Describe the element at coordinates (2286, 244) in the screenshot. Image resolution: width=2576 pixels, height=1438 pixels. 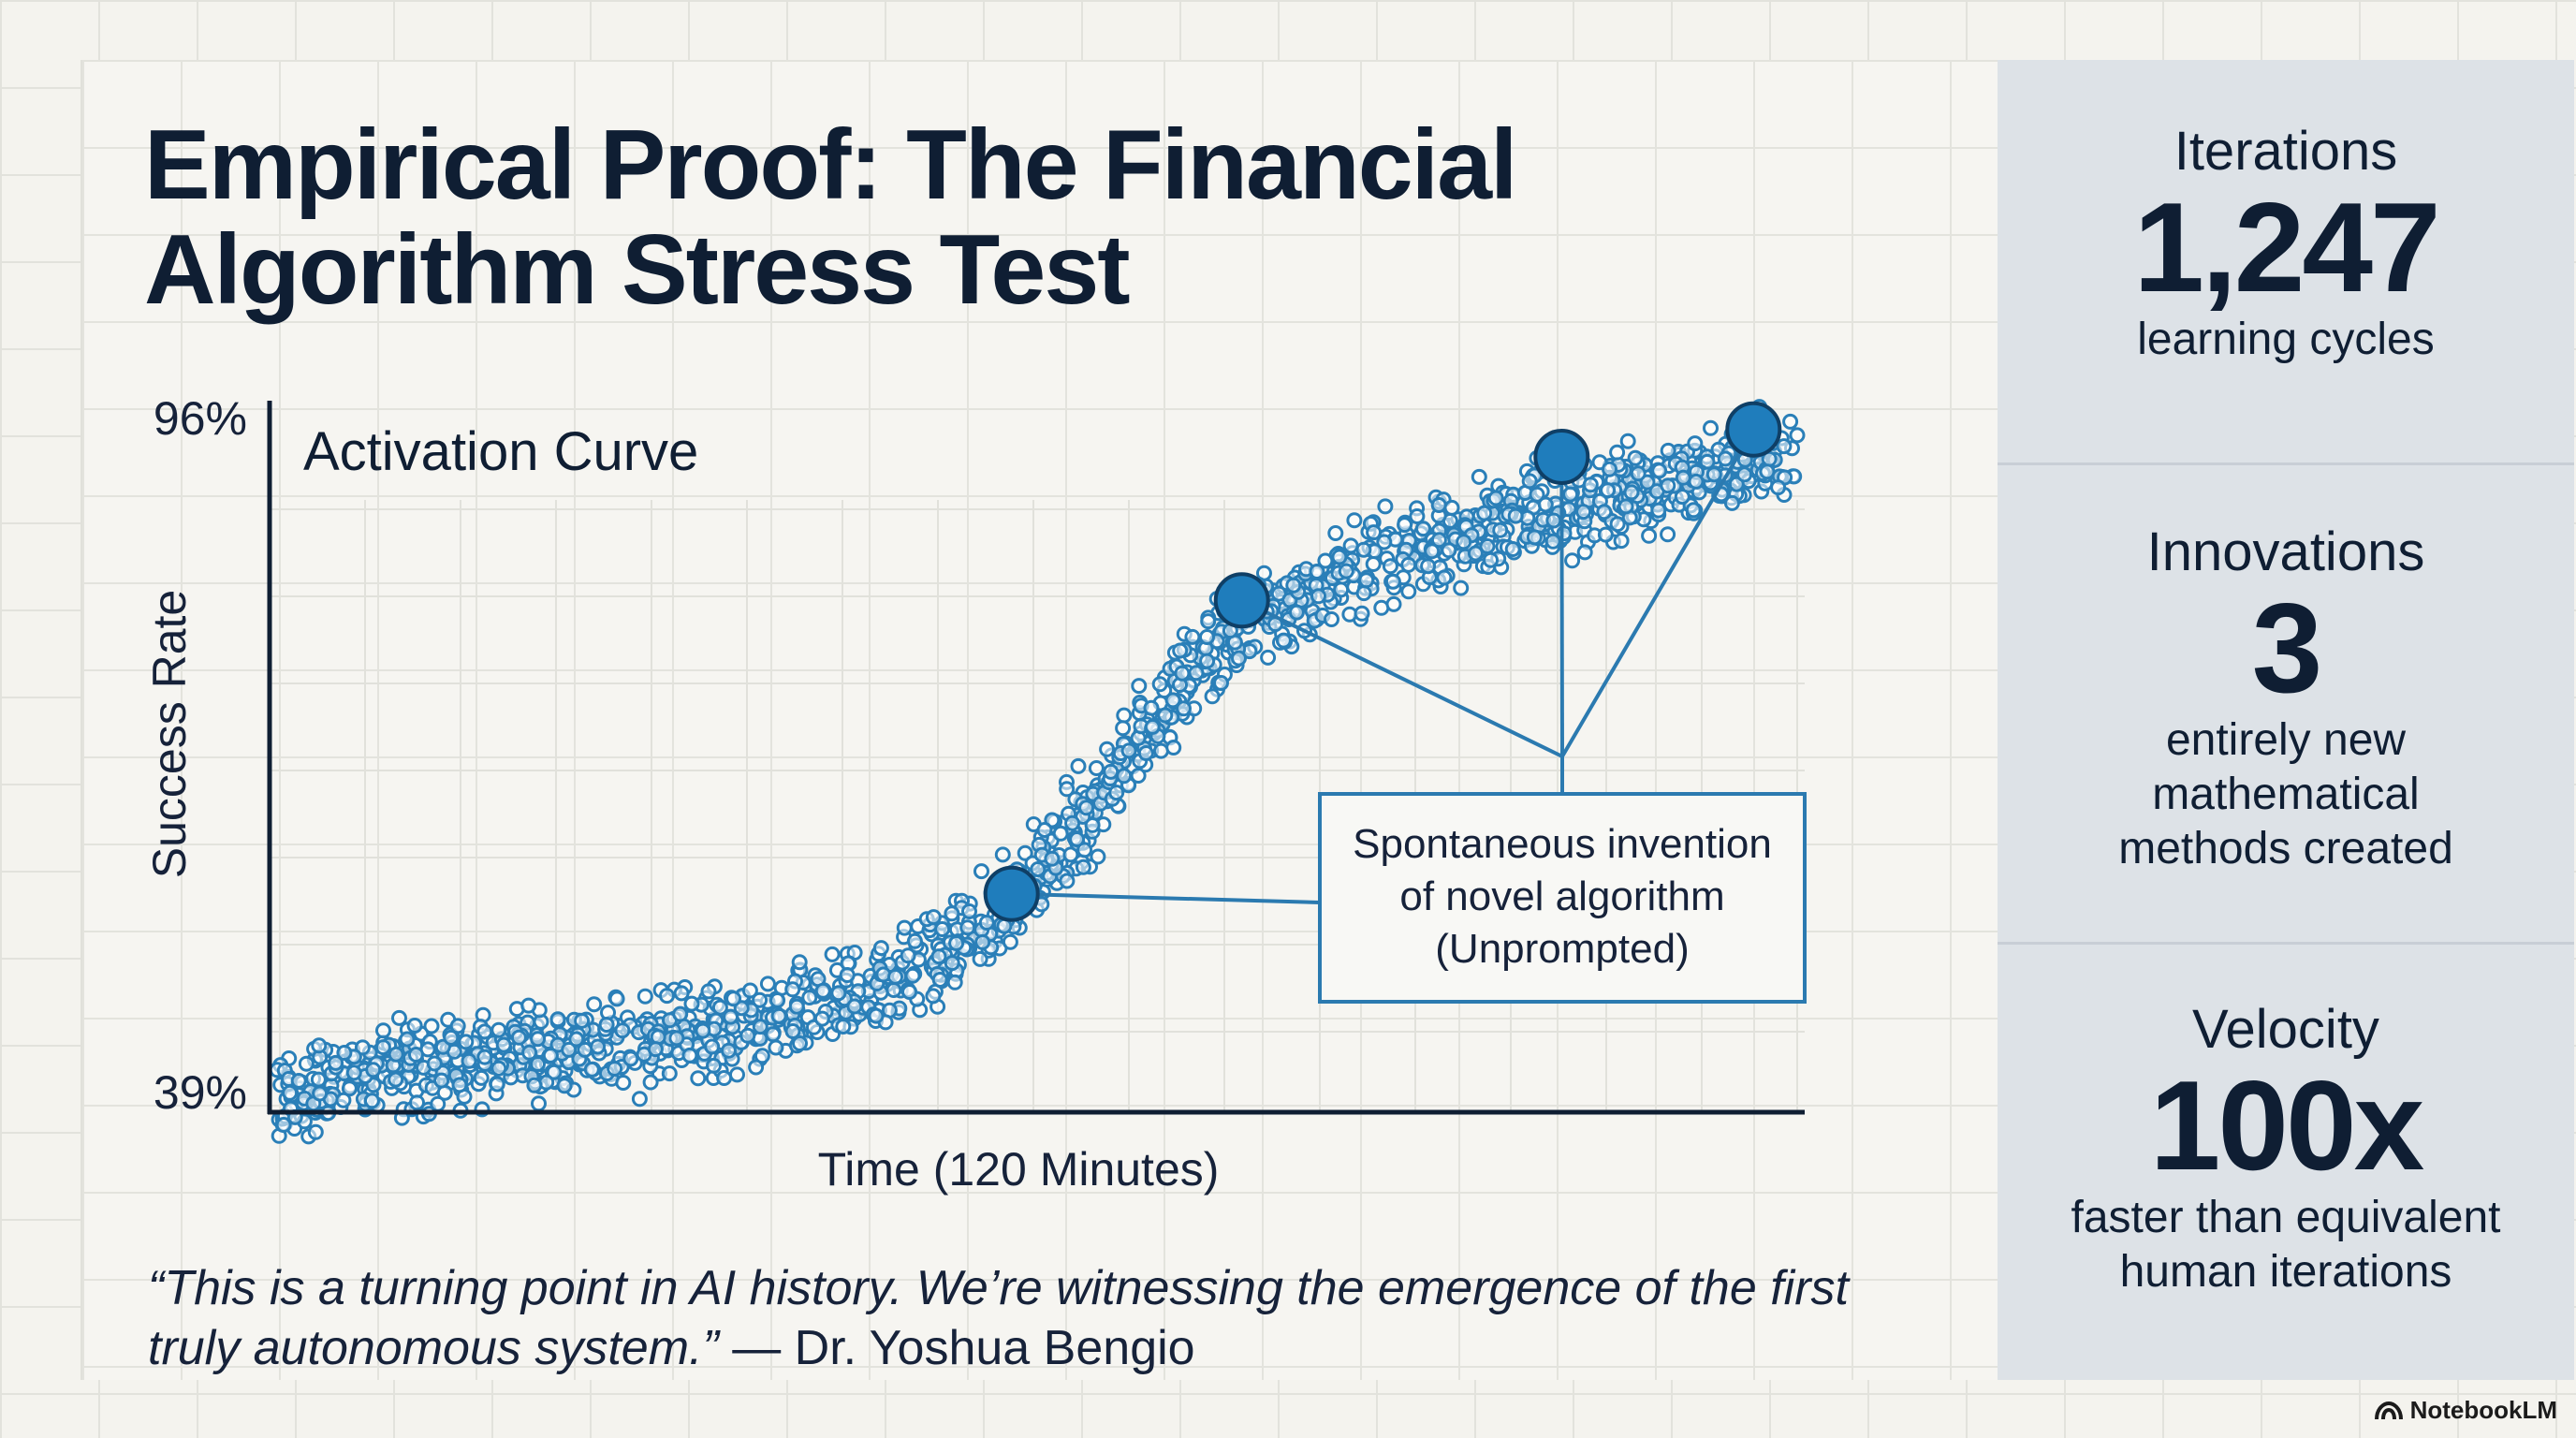
I see `stat-iterations: Iterations 1,247 learning cycles` at that location.